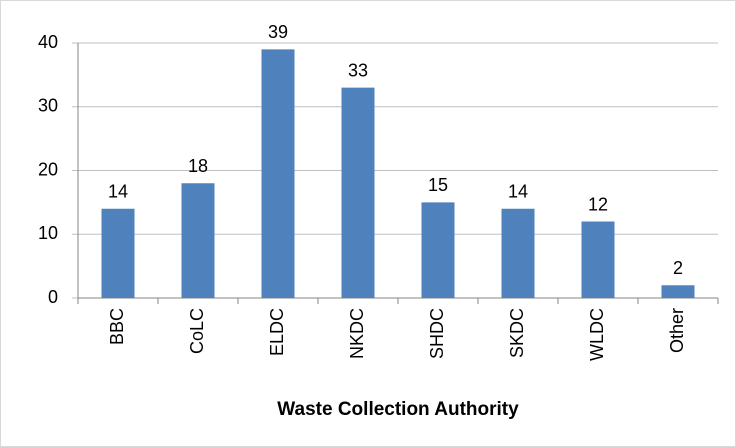 This screenshot has width=736, height=447. I want to click on y-tick-label: 20, so click(48, 169).